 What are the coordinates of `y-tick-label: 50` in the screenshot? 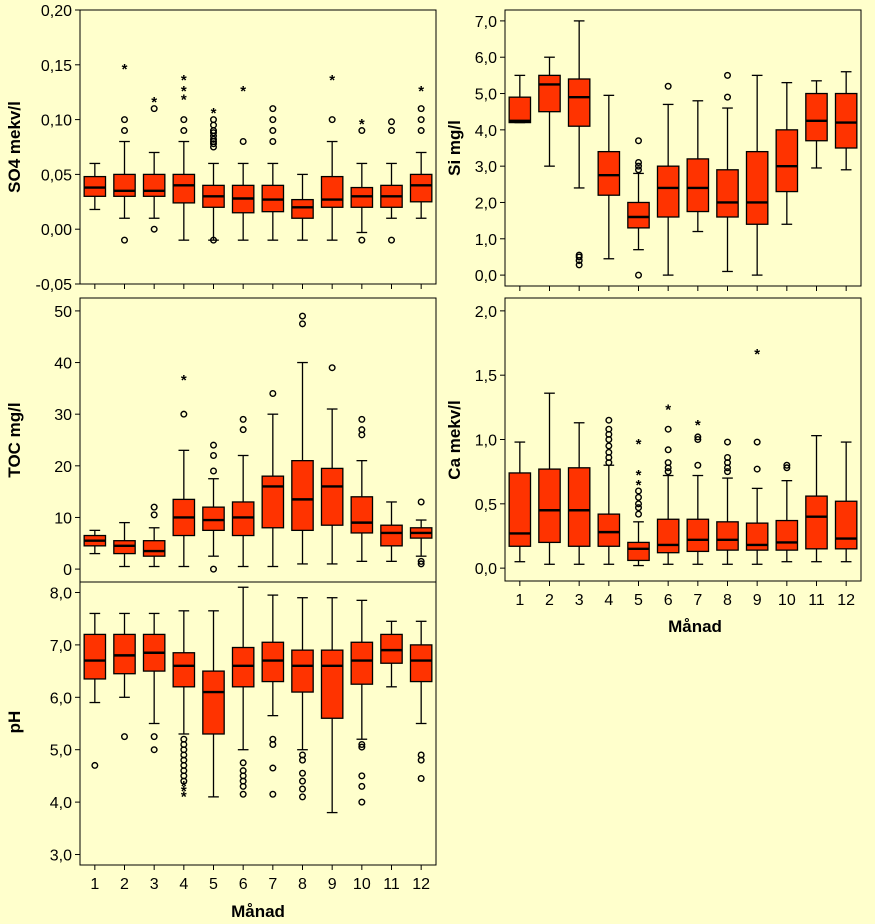 It's located at (63, 312).